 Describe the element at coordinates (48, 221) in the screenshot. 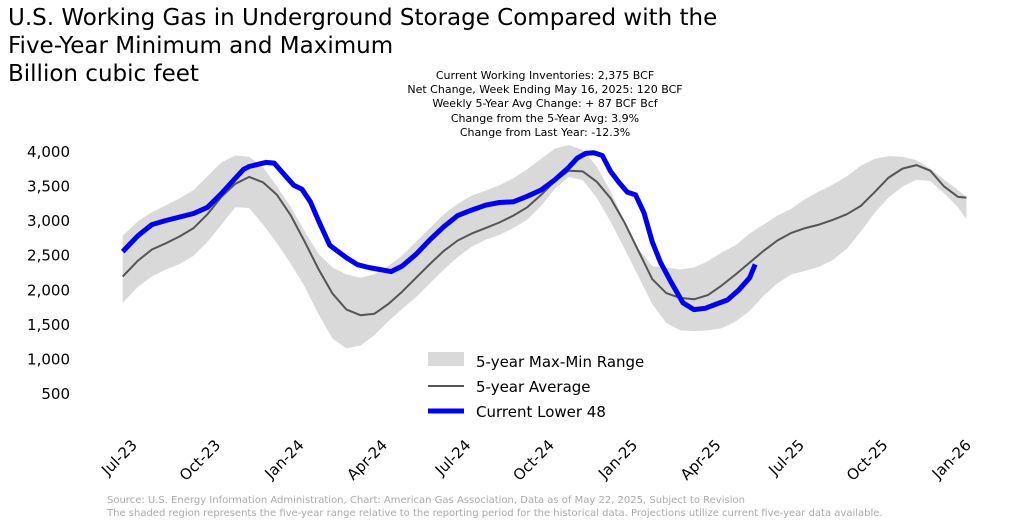

I see `y-tick-label: 3,000` at that location.